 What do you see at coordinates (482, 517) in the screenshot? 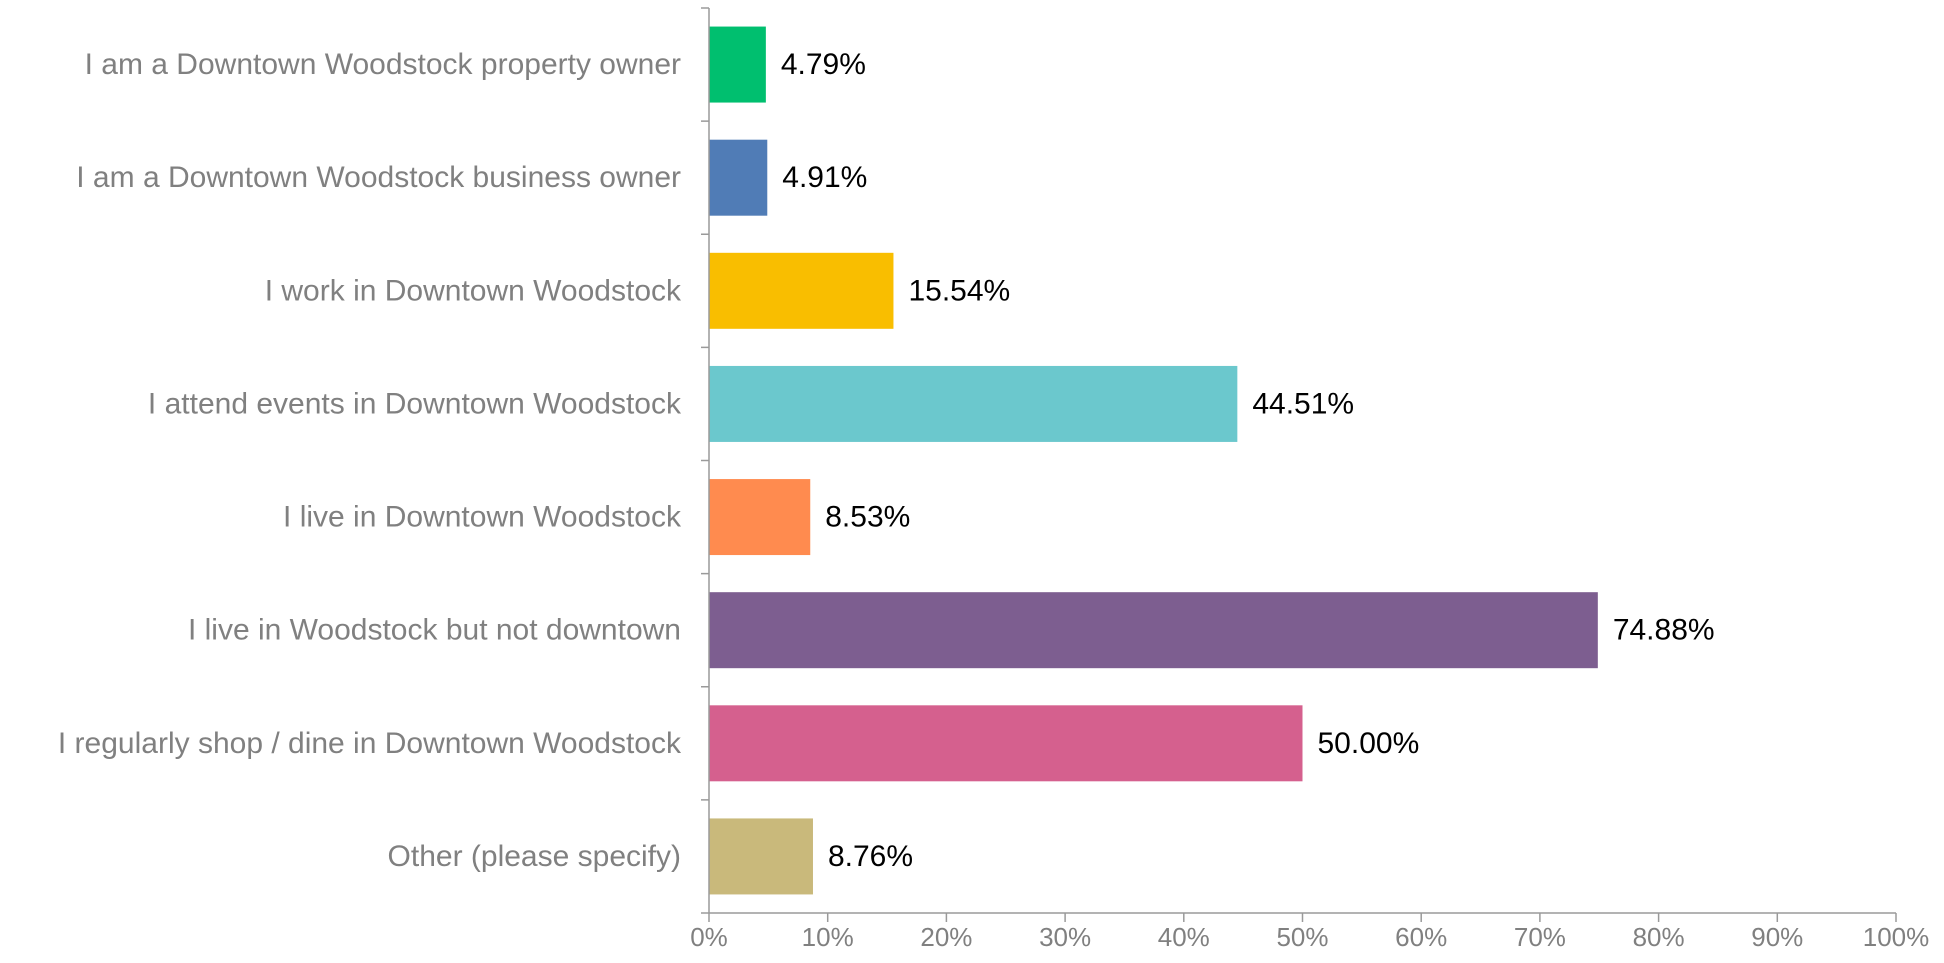
I see `category-label: I live in Downtown Woodstock` at bounding box center [482, 517].